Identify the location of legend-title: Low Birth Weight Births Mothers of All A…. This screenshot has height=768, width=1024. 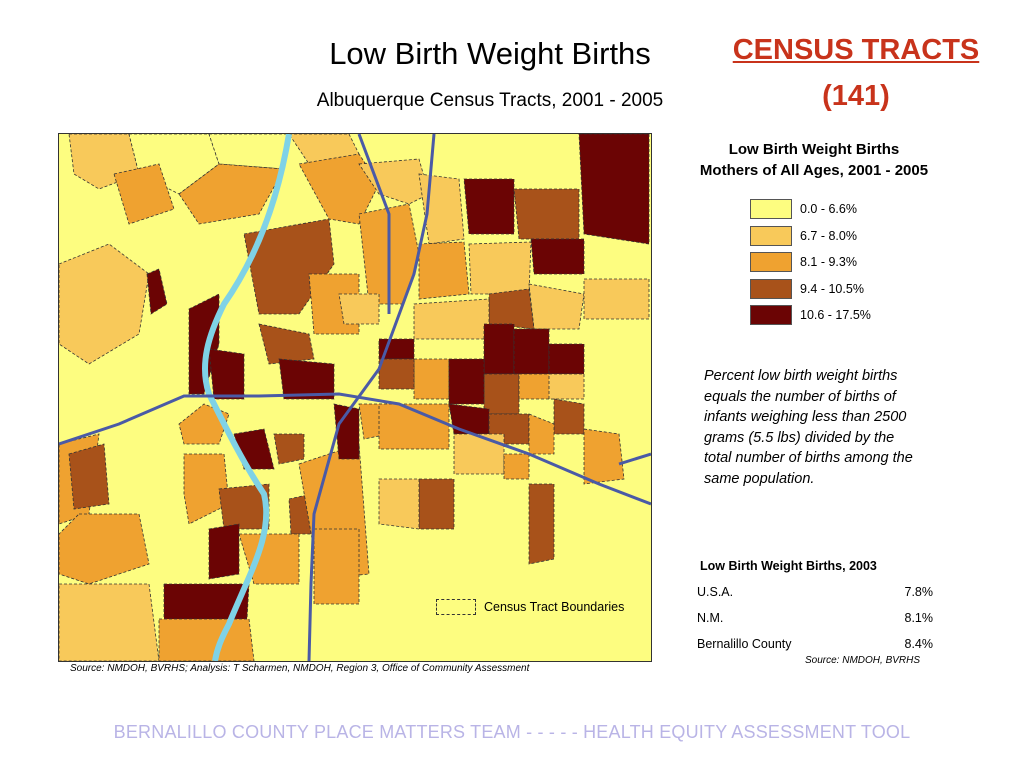
(814, 160).